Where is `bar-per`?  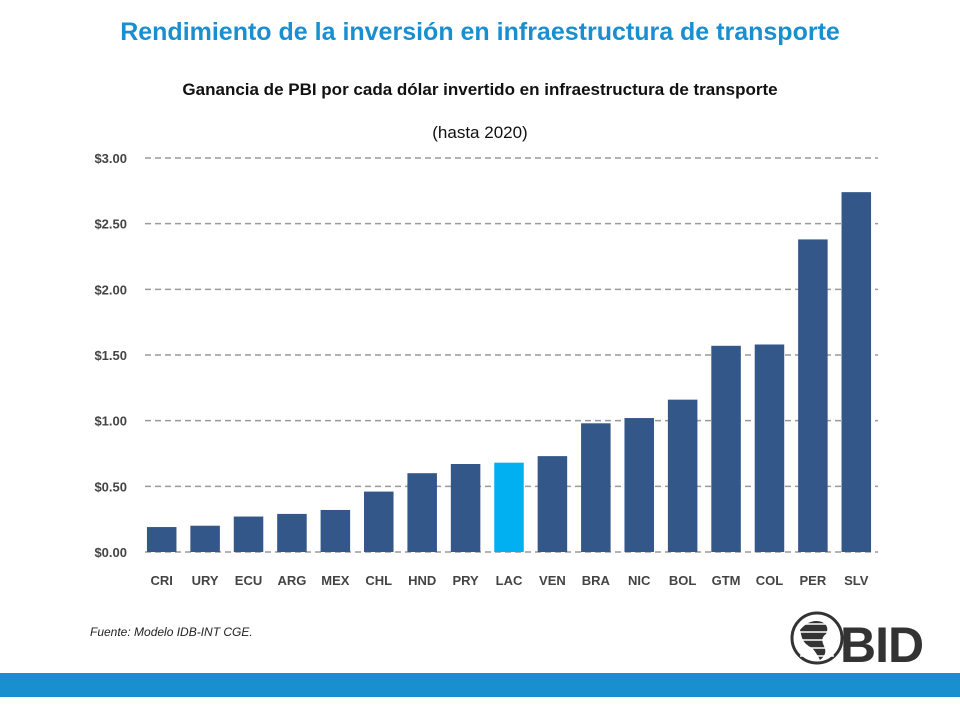
bar-per is located at coordinates (813, 395).